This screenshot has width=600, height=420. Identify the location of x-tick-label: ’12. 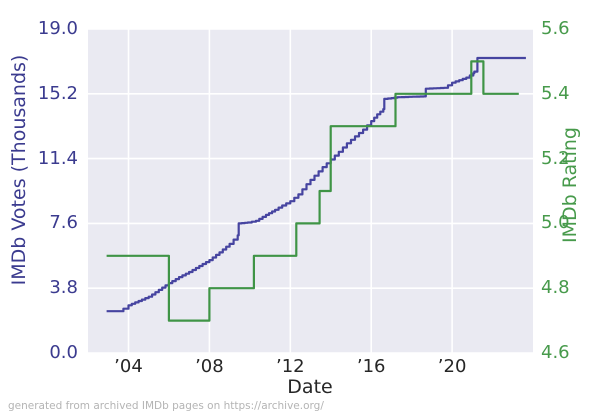
(290, 366).